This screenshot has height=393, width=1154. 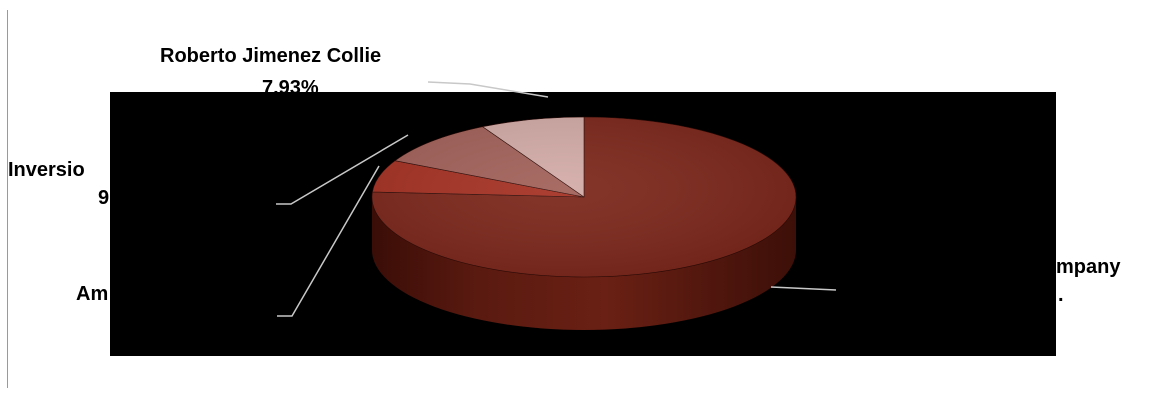 I want to click on pie-top-sheen, so click(x=584, y=197).